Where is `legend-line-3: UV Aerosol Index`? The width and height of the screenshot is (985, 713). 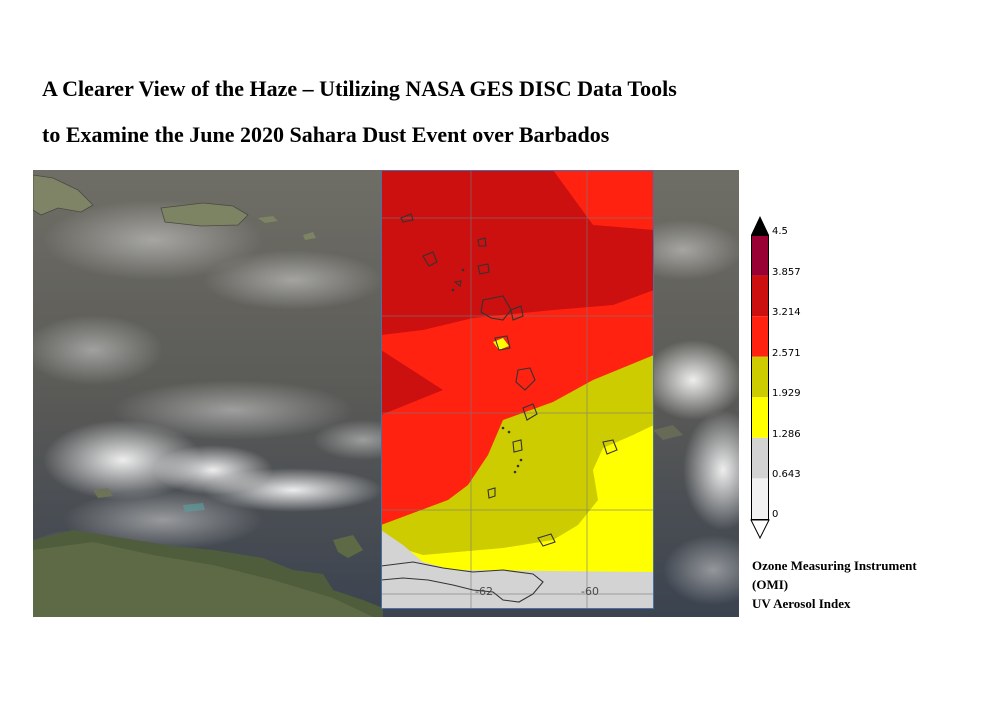
legend-line-3: UV Aerosol Index is located at coordinates (801, 603).